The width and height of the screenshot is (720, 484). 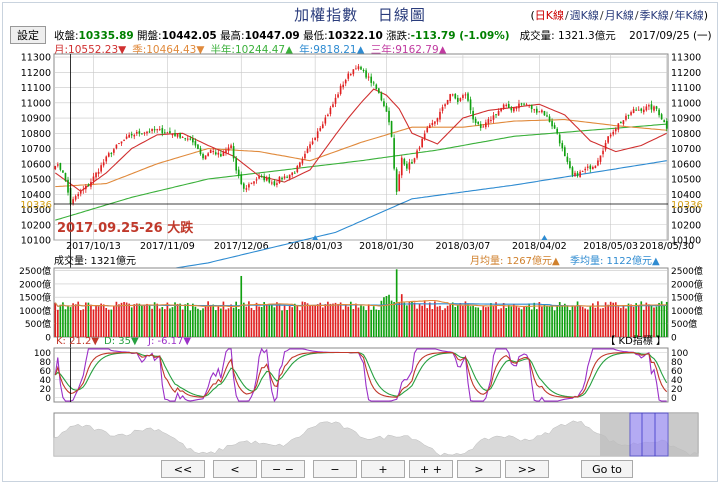 What do you see at coordinates (235, 469) in the screenshot?
I see `nav-prev-button: <` at bounding box center [235, 469].